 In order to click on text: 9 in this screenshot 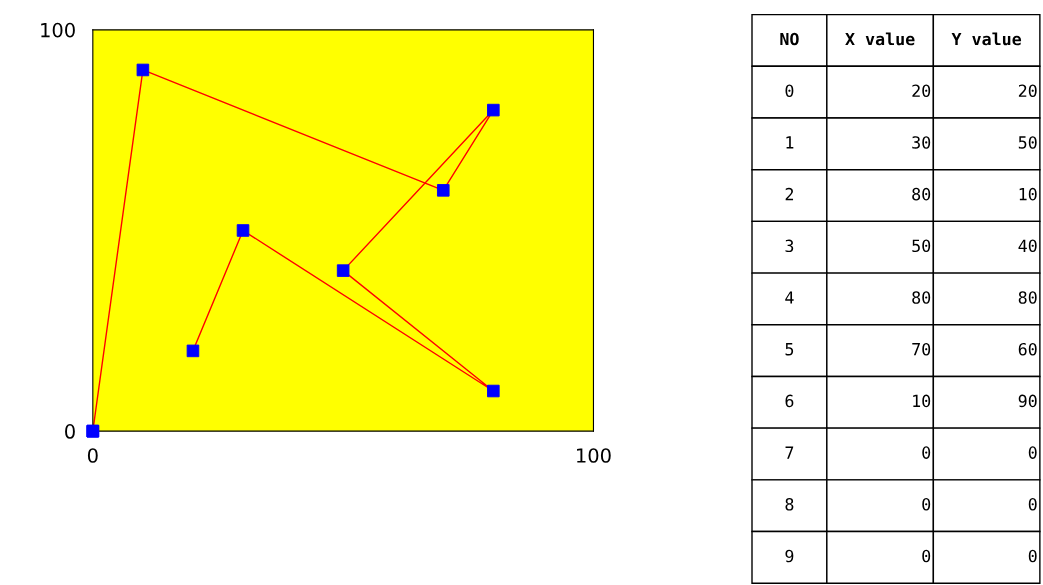, I will do `click(789, 556)`.